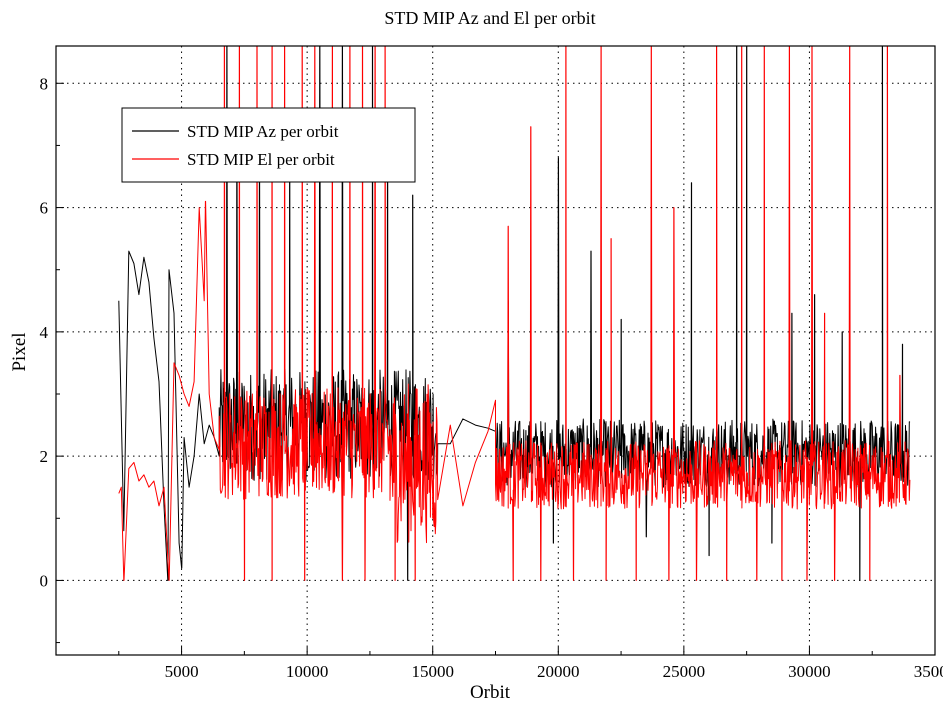  Describe the element at coordinates (263, 131) in the screenshot. I see `legend-label-az: STD MIP Az per orbit` at that location.